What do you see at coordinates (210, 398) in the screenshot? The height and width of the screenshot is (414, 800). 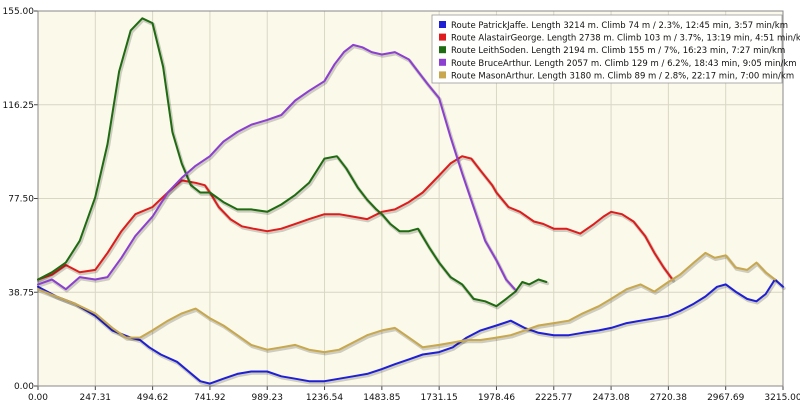 I see `x-tick-label: 741.92` at bounding box center [210, 398].